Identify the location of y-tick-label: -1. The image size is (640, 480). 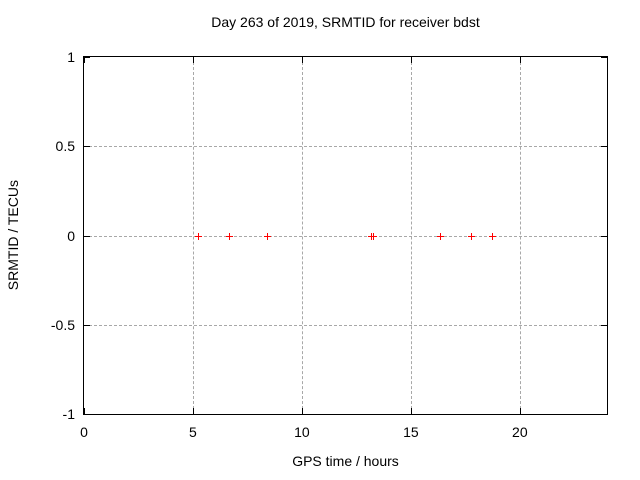
(68, 414).